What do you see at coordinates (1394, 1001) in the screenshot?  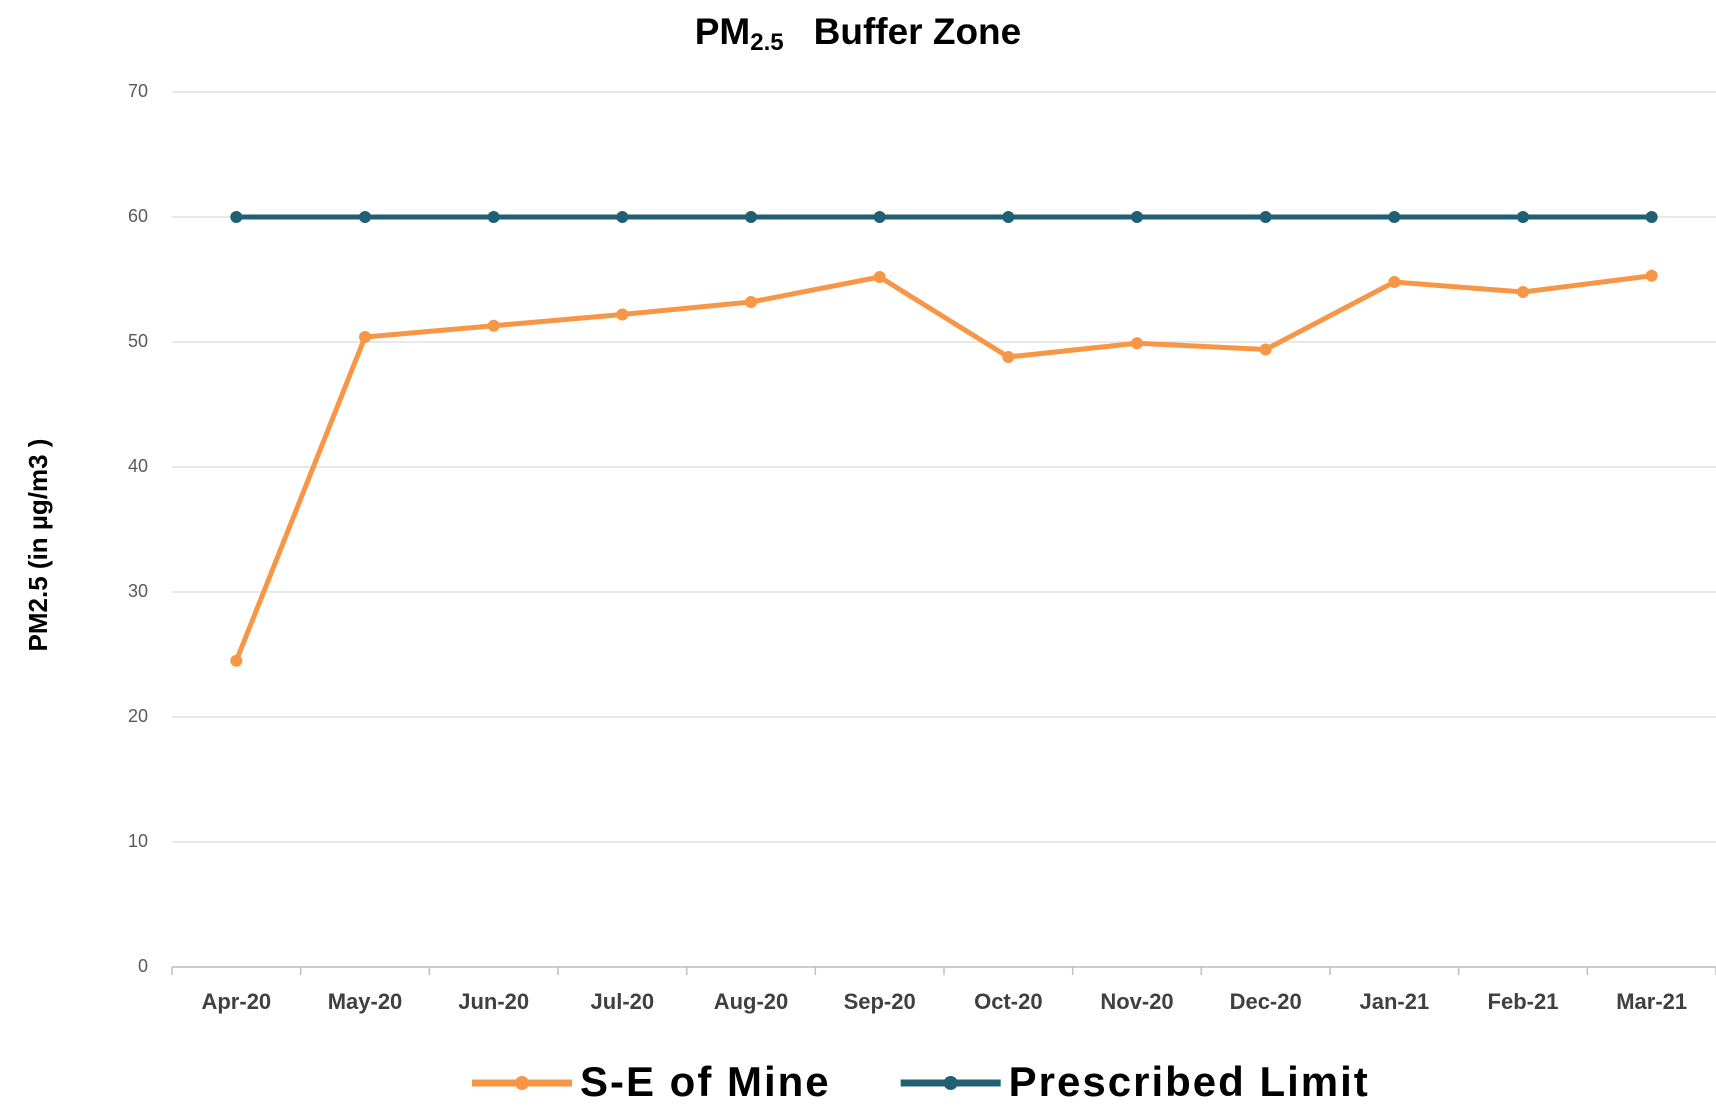 I see `x-tick-label: Jan-21` at bounding box center [1394, 1001].